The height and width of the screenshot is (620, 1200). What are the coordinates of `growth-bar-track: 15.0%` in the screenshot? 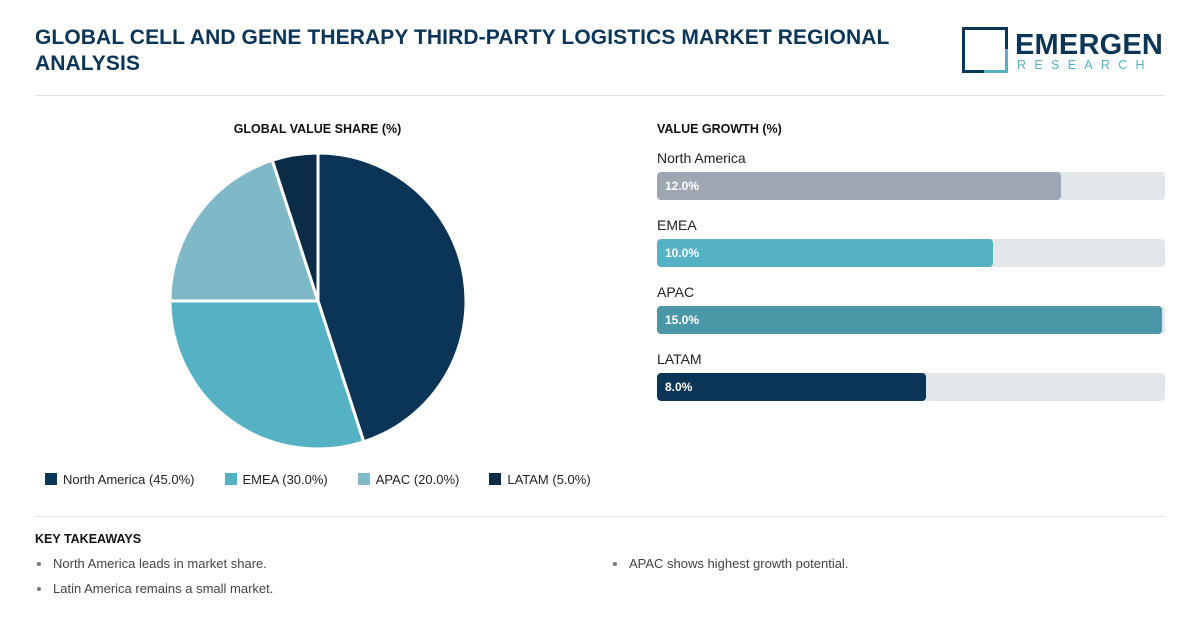 It's located at (911, 320).